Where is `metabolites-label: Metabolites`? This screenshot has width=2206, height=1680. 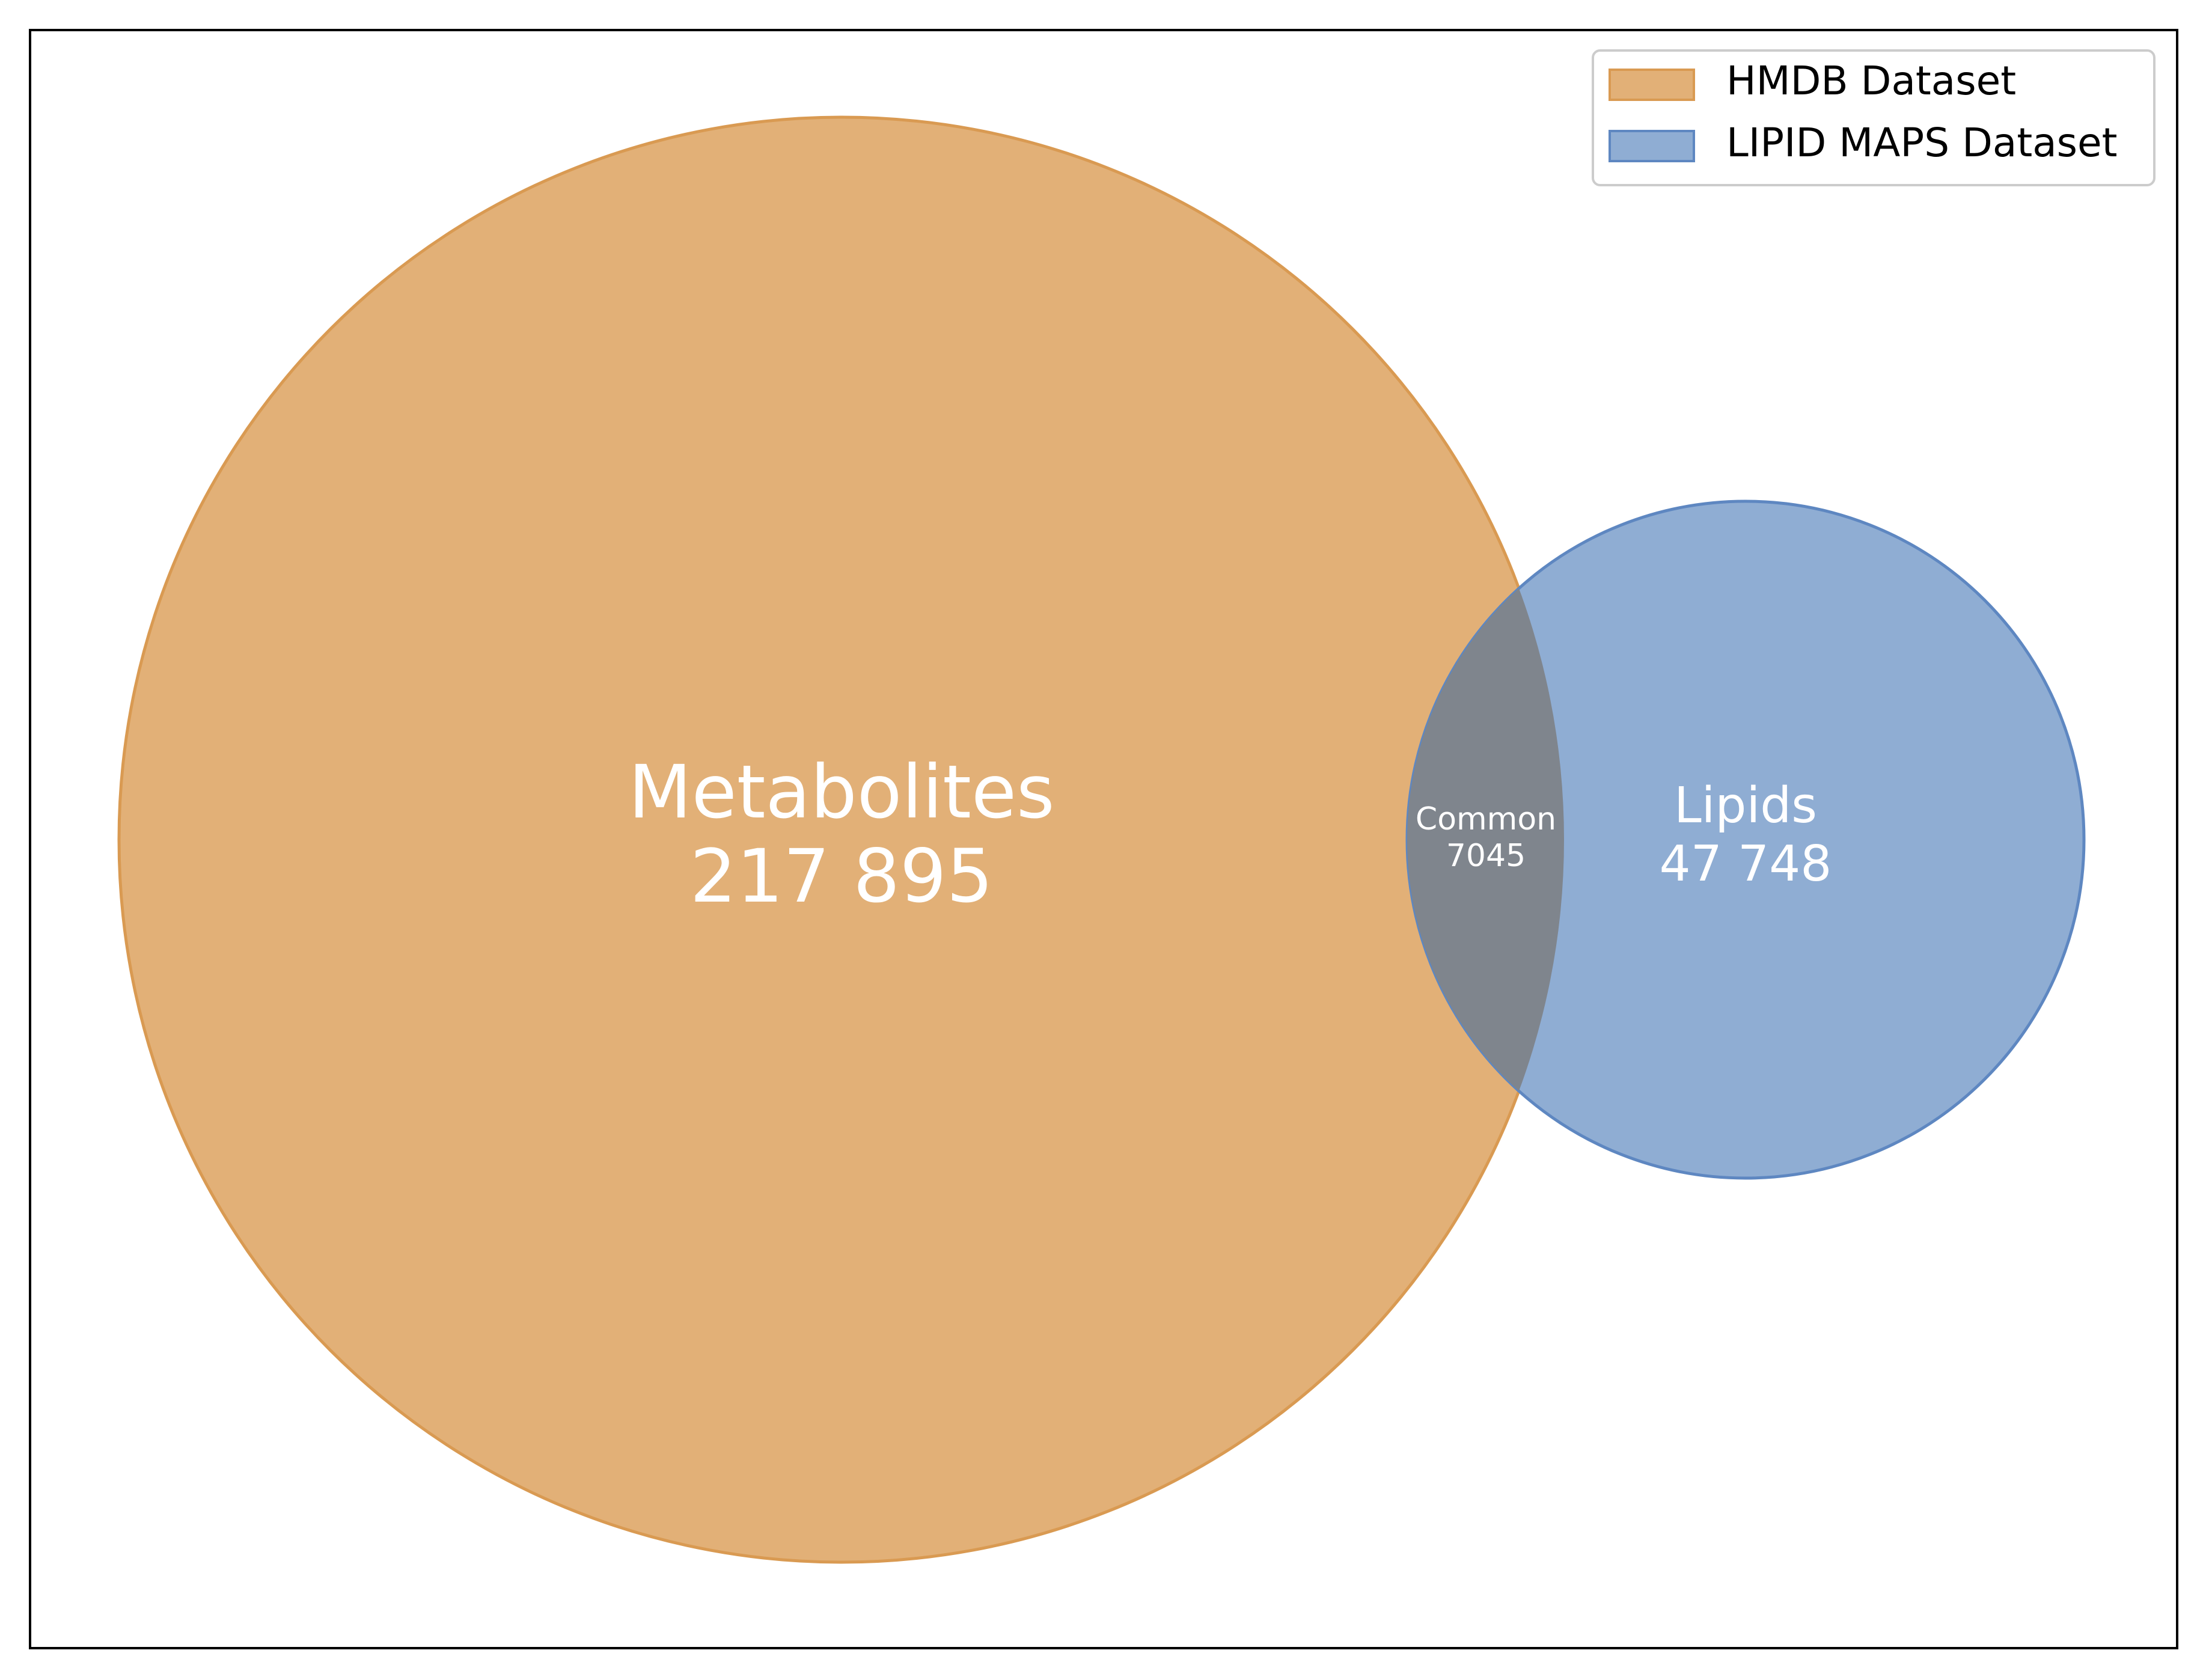 metabolites-label: Metabolites is located at coordinates (841, 793).